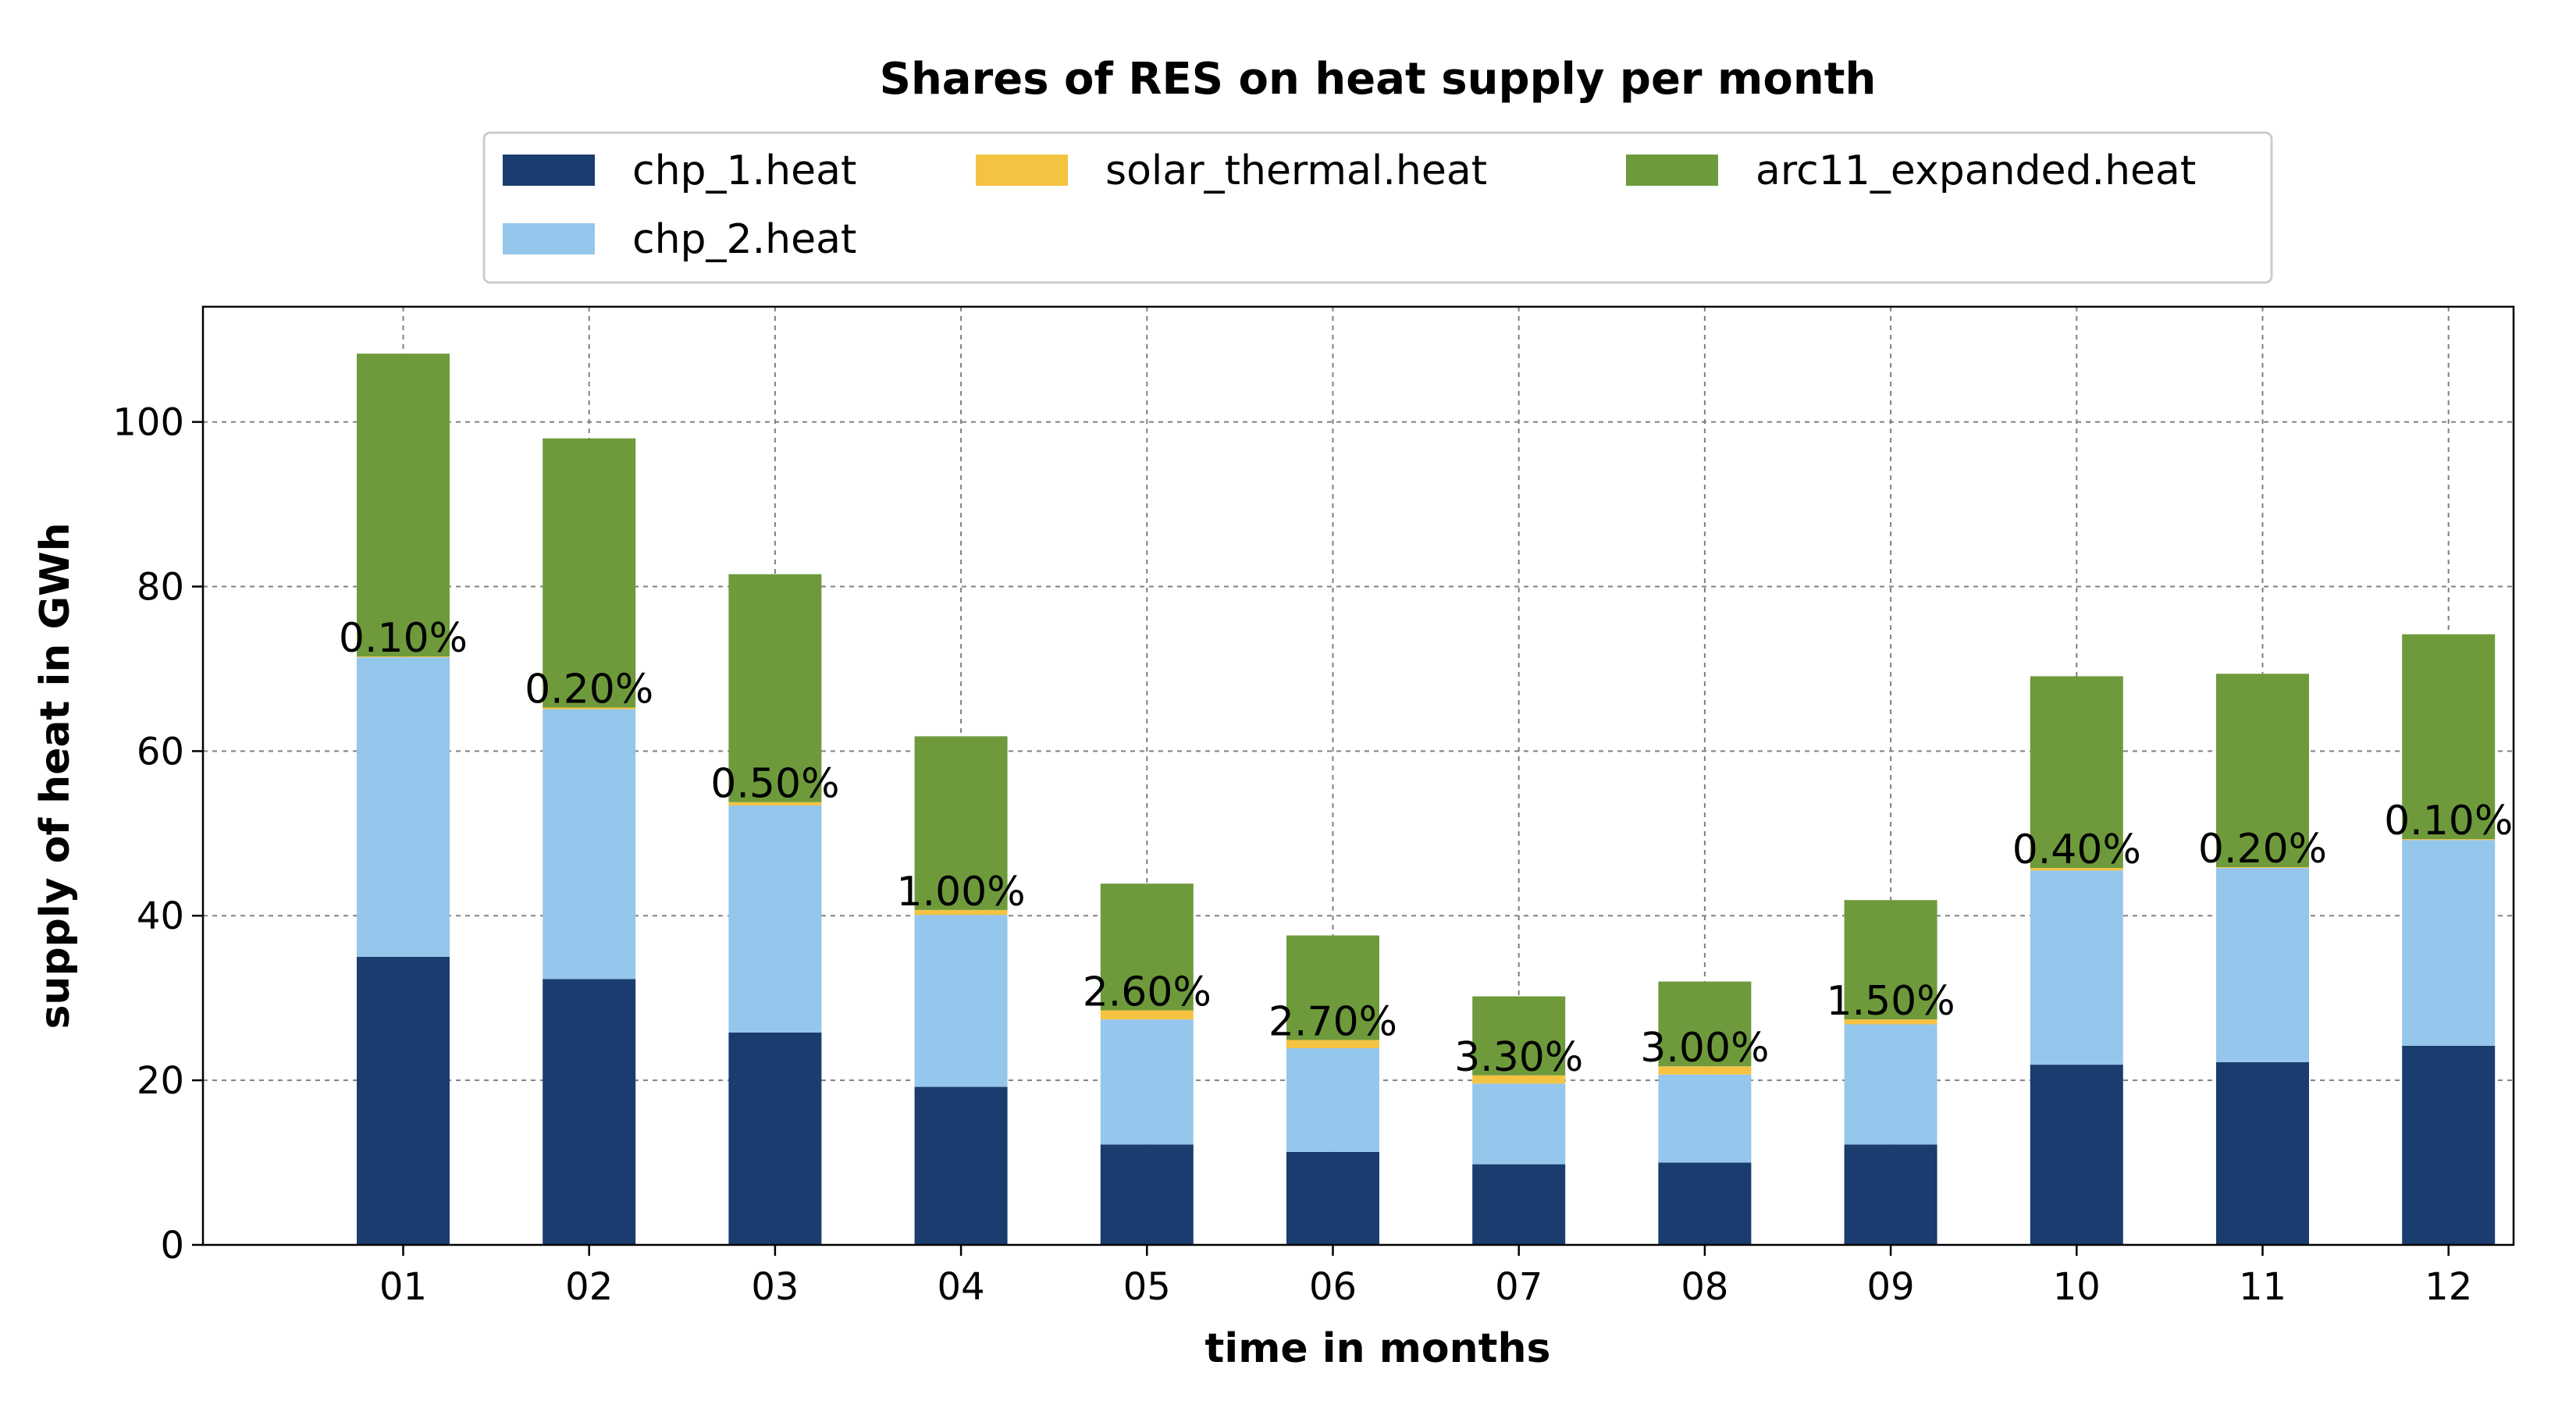  Describe the element at coordinates (1333, 1287) in the screenshot. I see `x-tick-label-06: 06` at that location.